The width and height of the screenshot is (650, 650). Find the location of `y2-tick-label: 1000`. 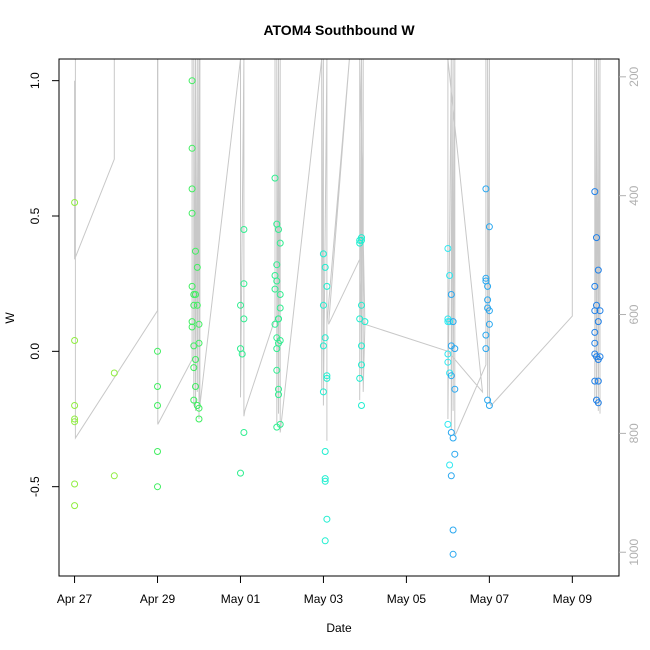

y2-tick-label: 1000 is located at coordinates (634, 552).